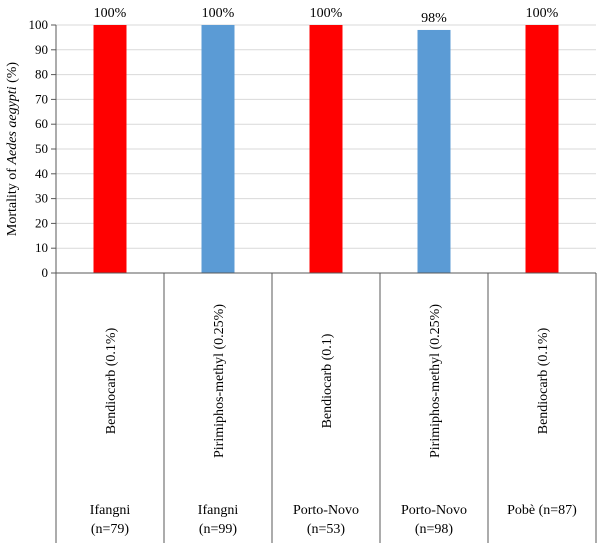  I want to click on treatment-label: Bendiocarb (0.1), so click(327, 380).